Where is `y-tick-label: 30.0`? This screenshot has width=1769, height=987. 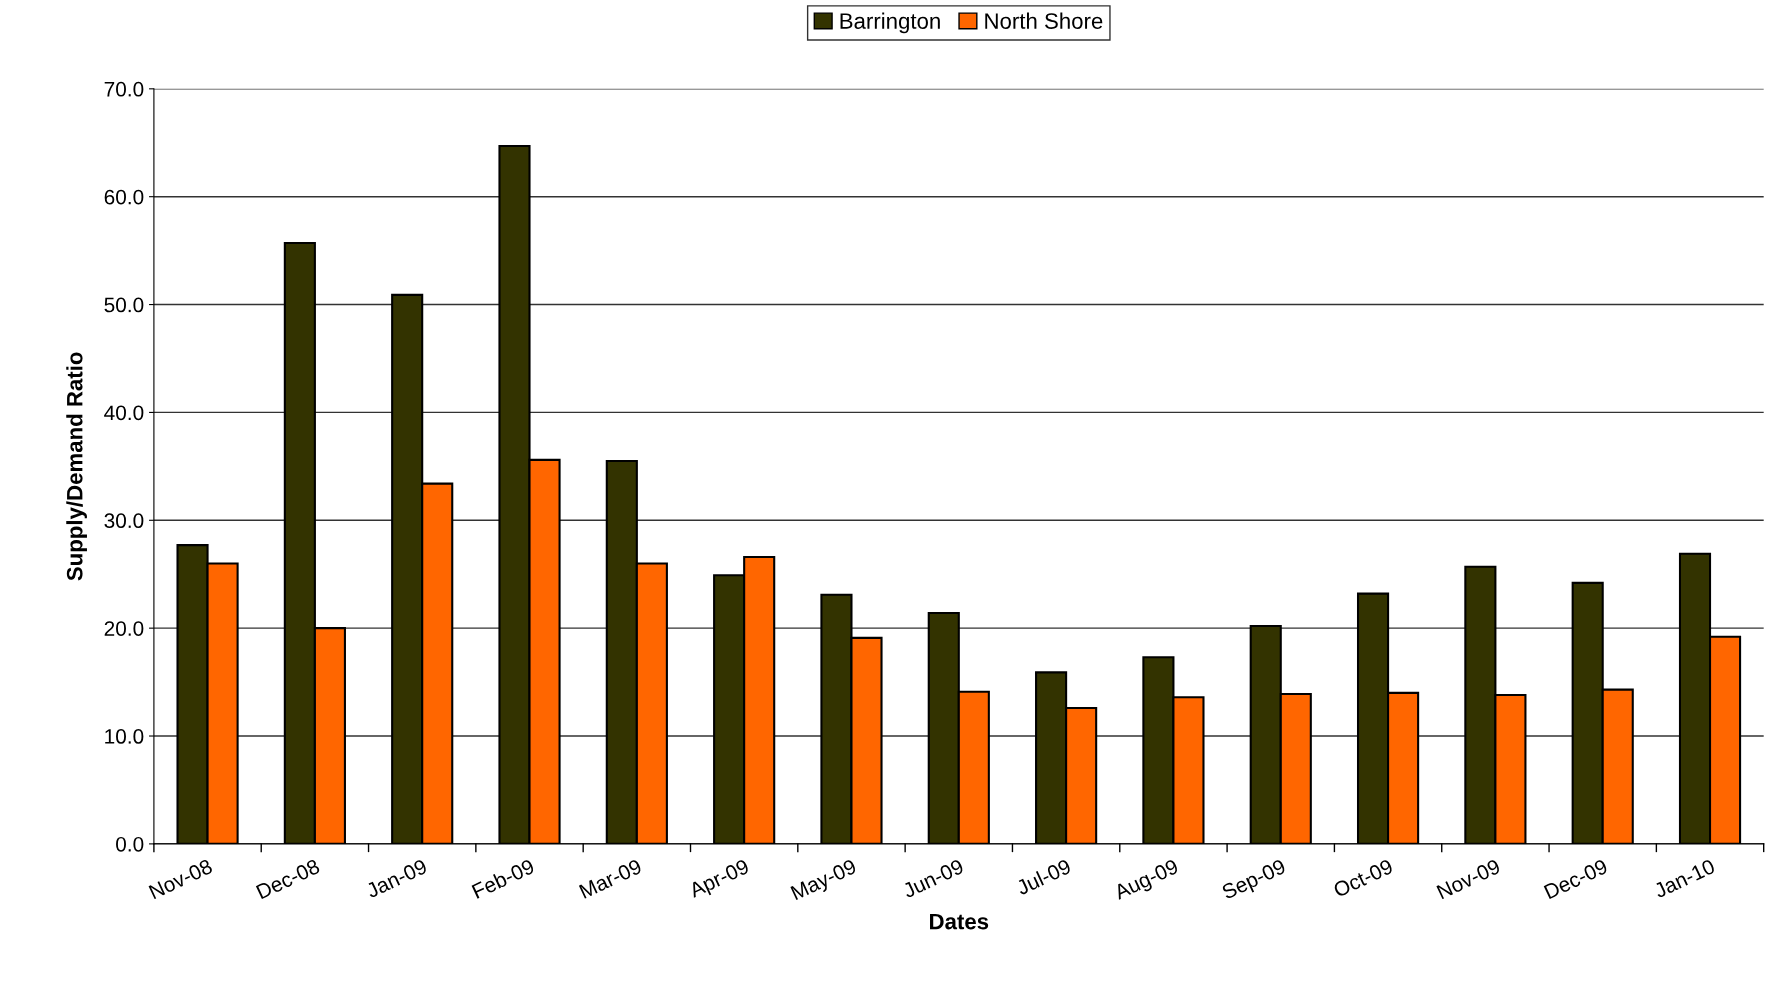
y-tick-label: 30.0 is located at coordinates (124, 521).